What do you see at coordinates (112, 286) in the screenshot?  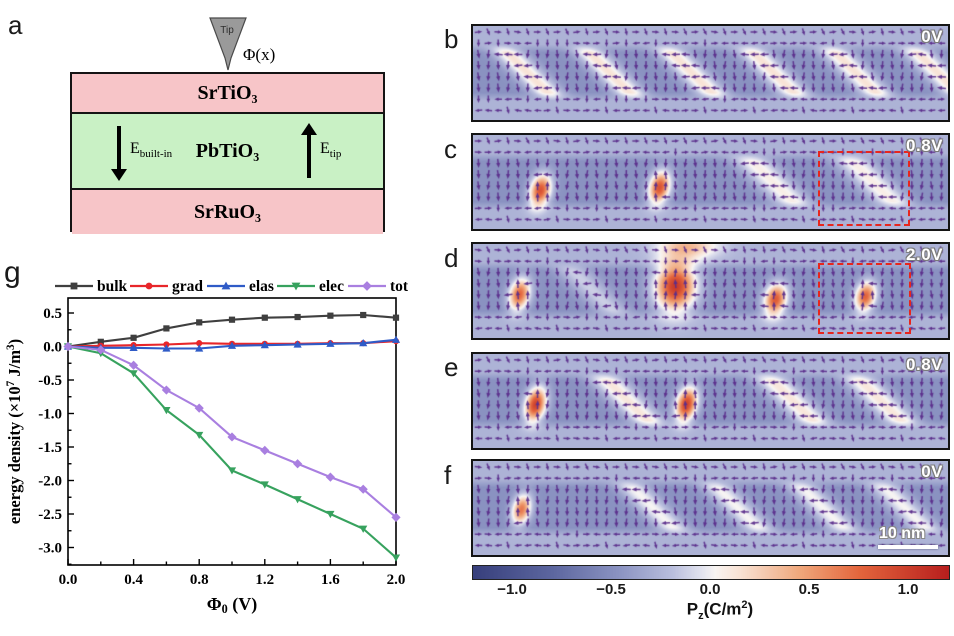 I see `svg-text: bulk` at bounding box center [112, 286].